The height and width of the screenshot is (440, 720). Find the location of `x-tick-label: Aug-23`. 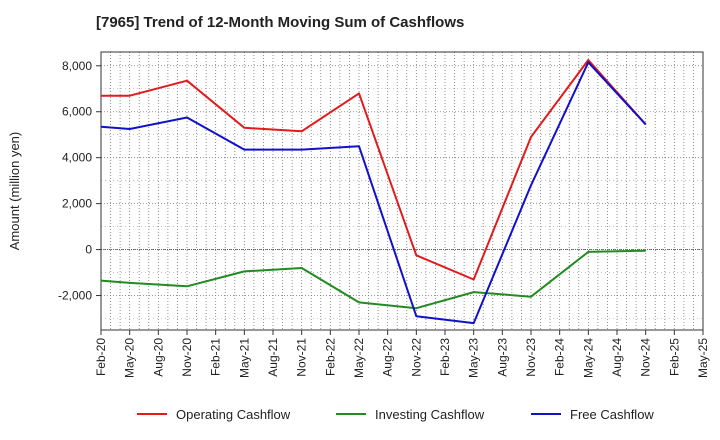

x-tick-label: Aug-23 is located at coordinates (502, 357).